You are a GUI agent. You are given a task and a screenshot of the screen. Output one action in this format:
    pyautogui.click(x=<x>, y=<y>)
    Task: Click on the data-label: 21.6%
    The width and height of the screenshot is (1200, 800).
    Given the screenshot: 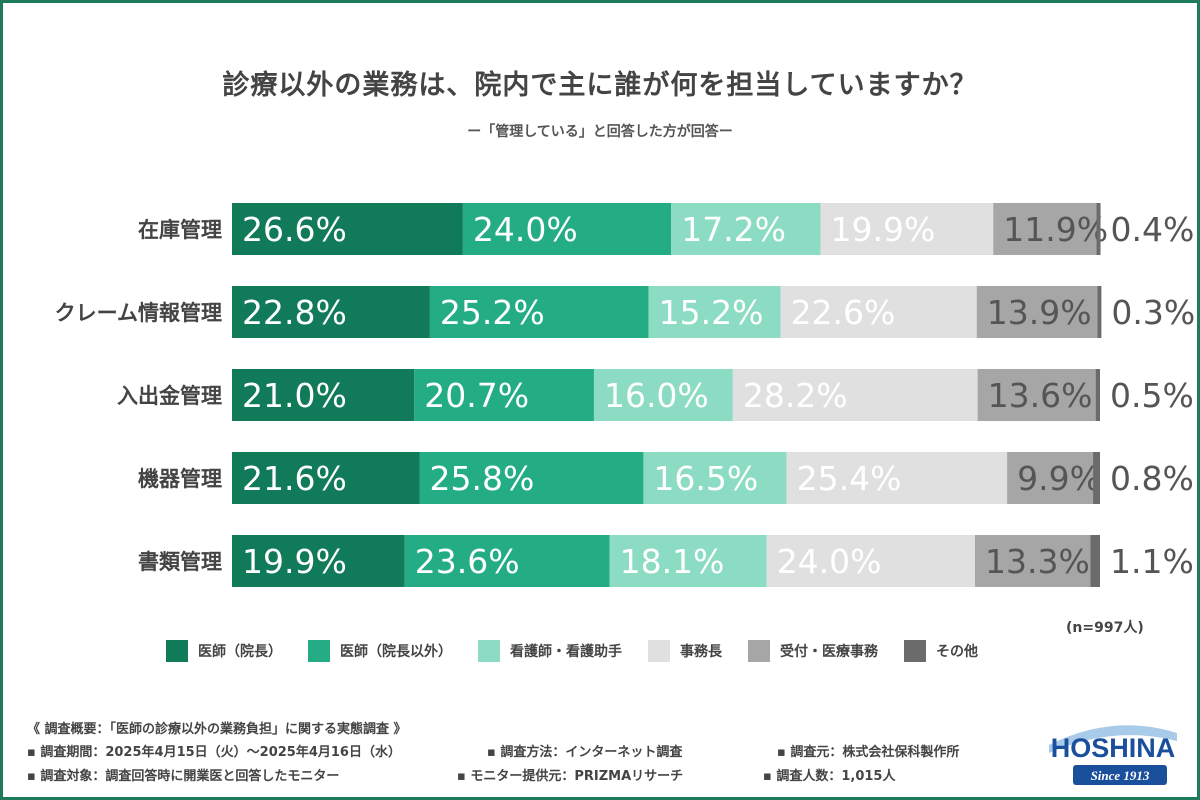 What is the action you would take?
    pyautogui.click(x=294, y=478)
    